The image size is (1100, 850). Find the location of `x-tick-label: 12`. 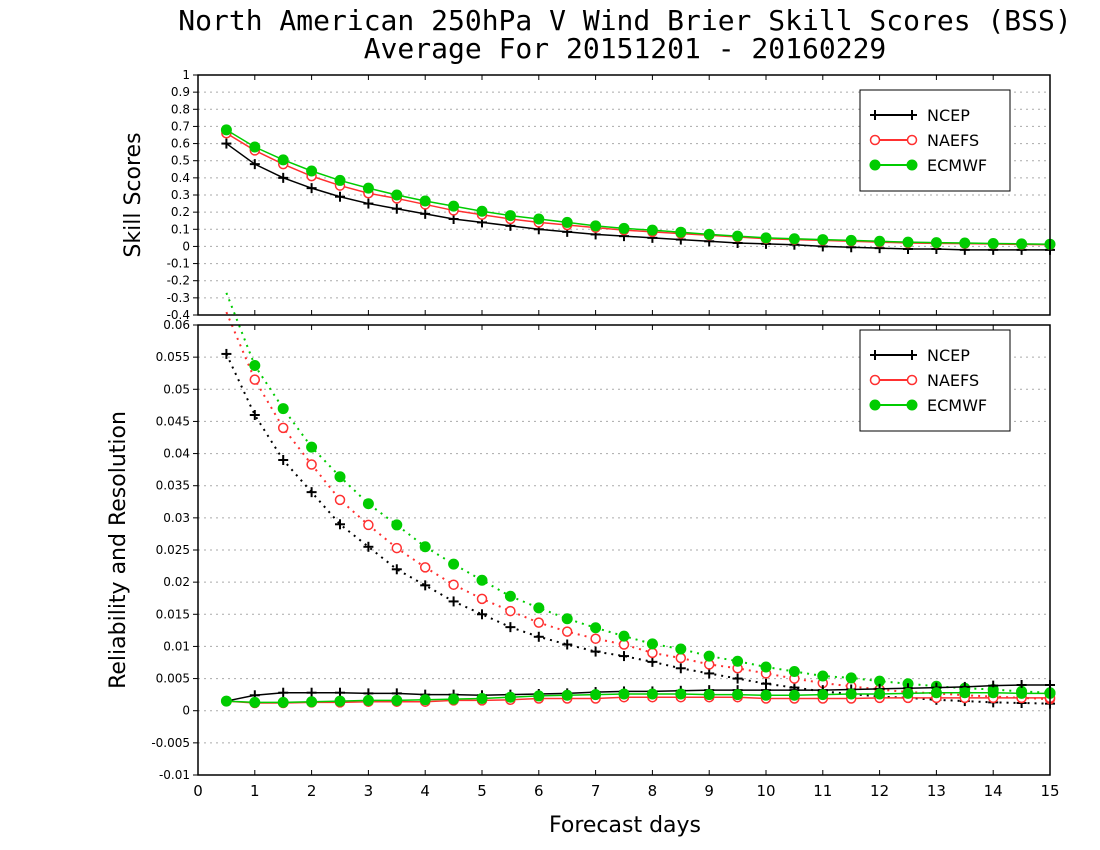

x-tick-label: 12 is located at coordinates (879, 791).